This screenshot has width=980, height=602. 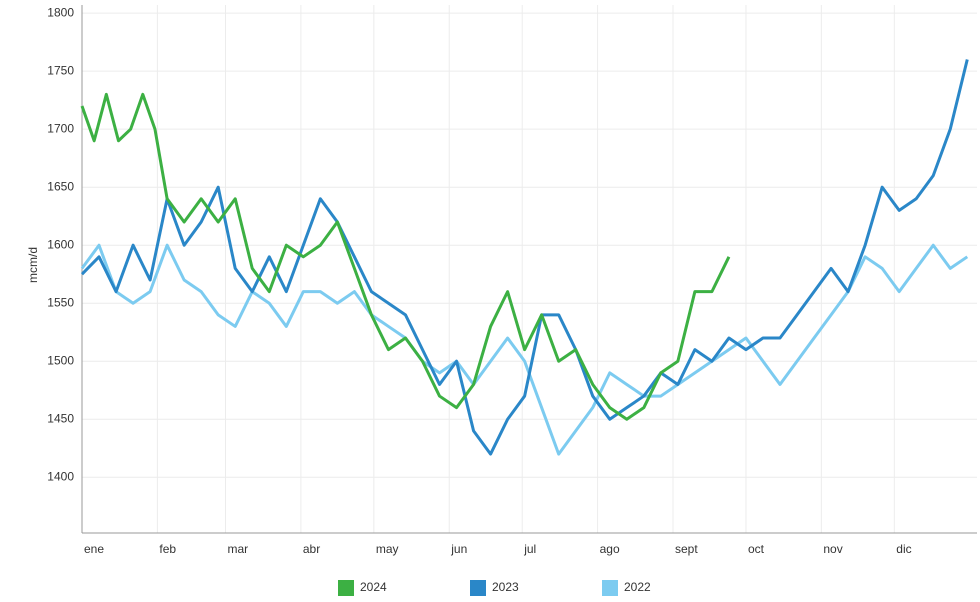 What do you see at coordinates (832, 549) in the screenshot?
I see `x-tick-label: nov` at bounding box center [832, 549].